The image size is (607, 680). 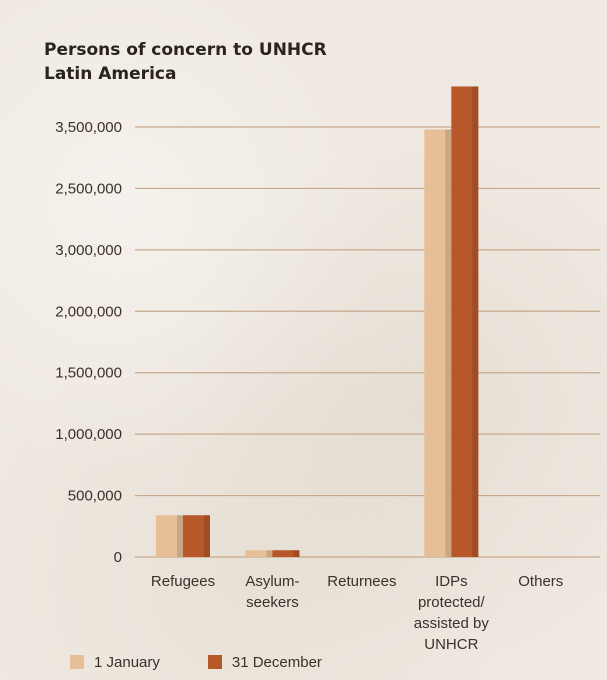 I want to click on category-label: Asylum-seekers, so click(x=272, y=592).